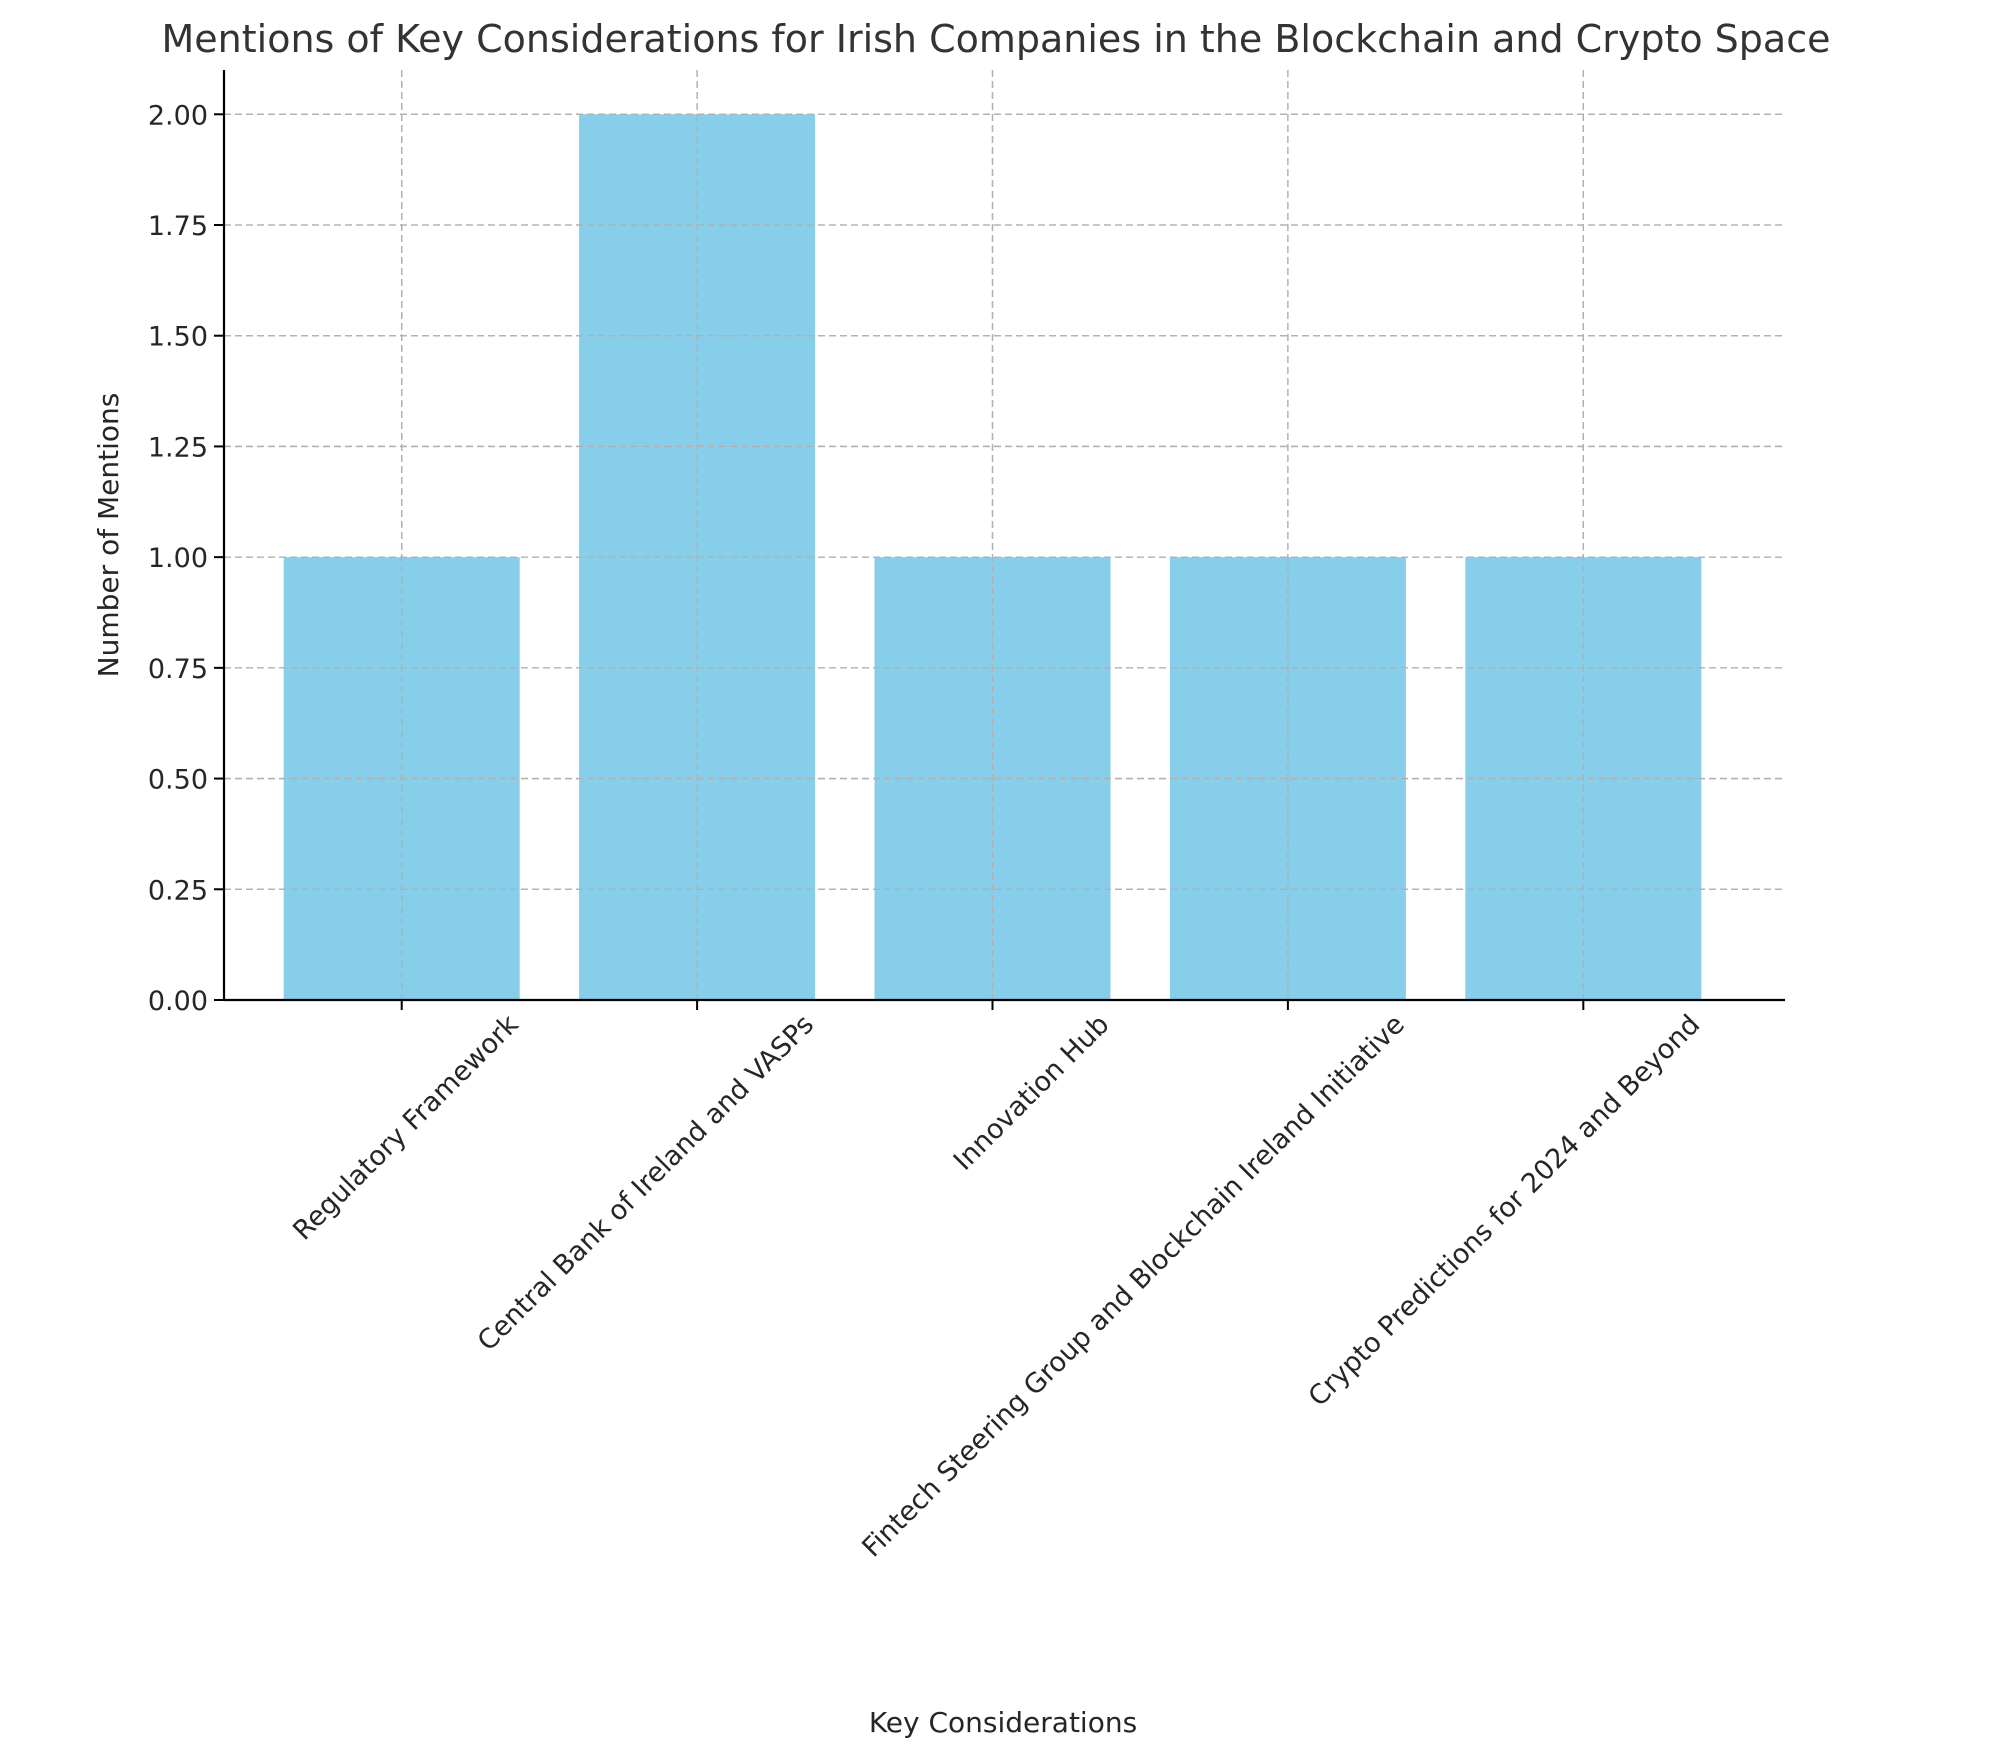 Image resolution: width=1993 pixels, height=1753 pixels. I want to click on y-axis-label: Number of Mentions, so click(108, 535).